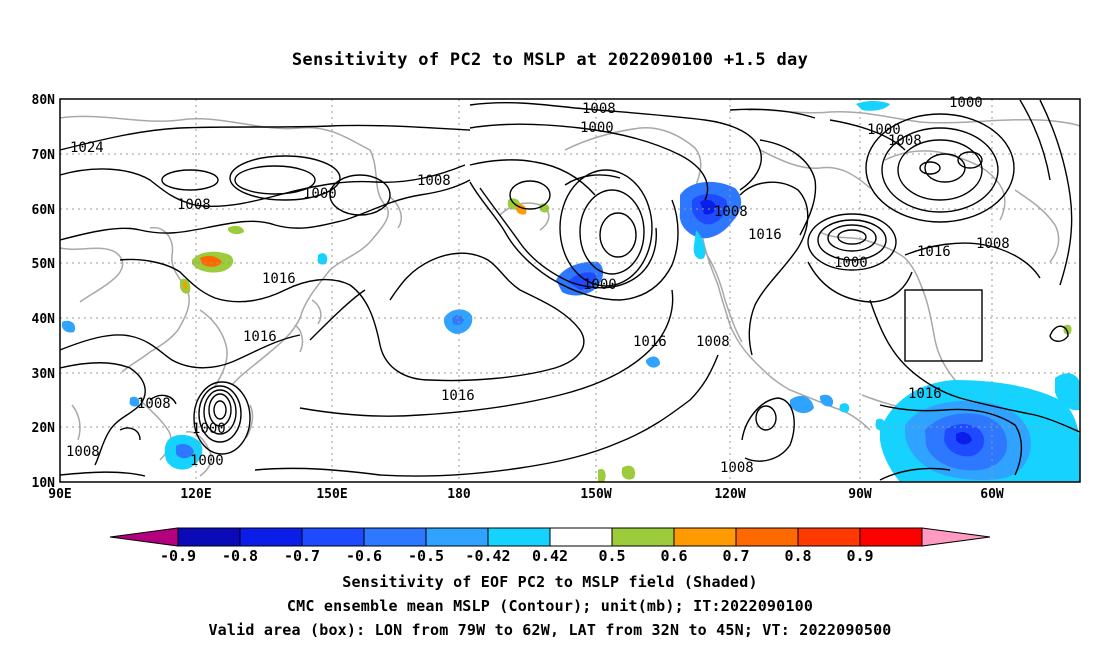 The image size is (1100, 650). What do you see at coordinates (44, 483) in the screenshot?
I see `lat-tick-label: 10N` at bounding box center [44, 483].